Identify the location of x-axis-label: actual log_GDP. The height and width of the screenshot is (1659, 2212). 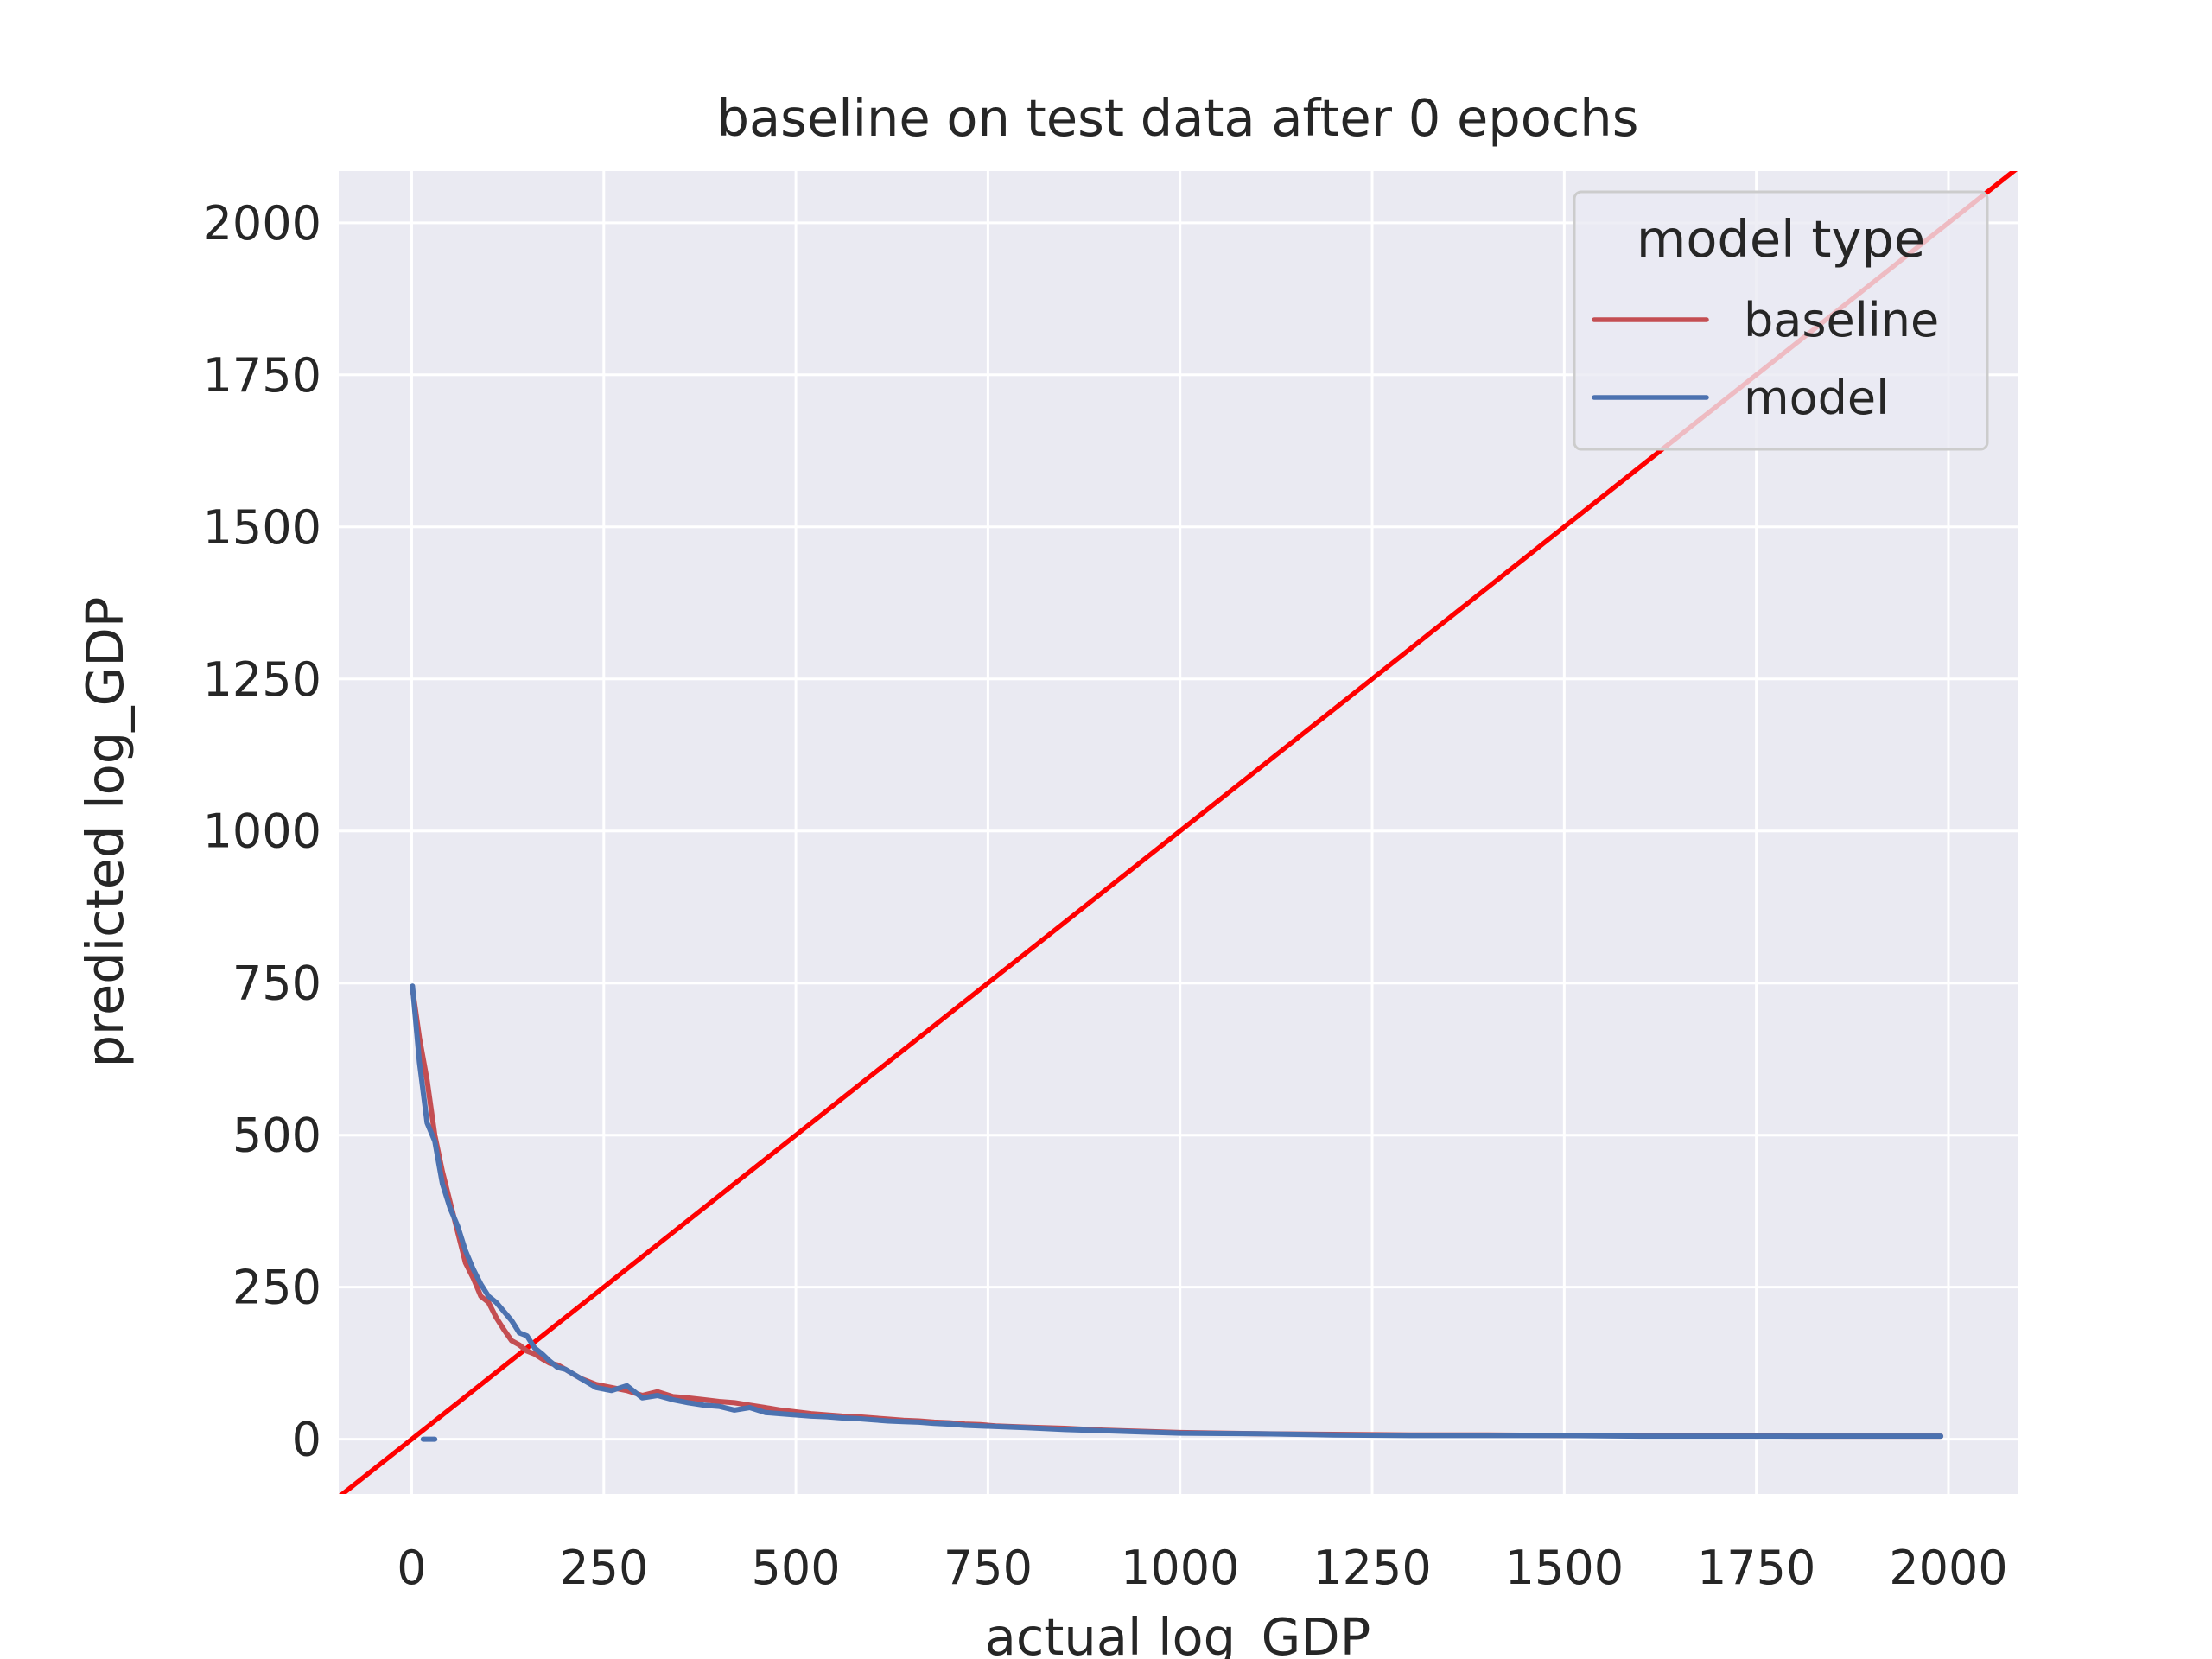
(1178, 1633).